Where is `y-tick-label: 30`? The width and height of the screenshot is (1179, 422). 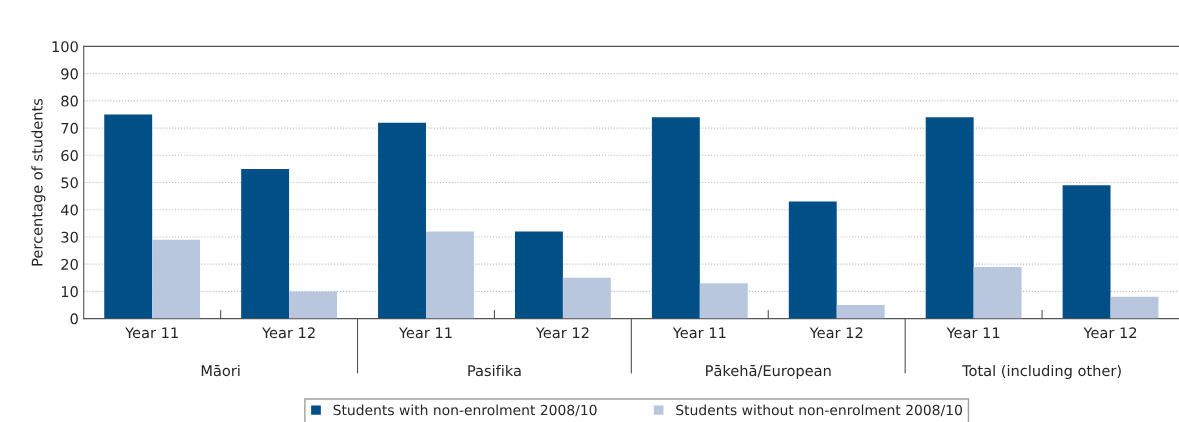
y-tick-label: 30 is located at coordinates (69, 237).